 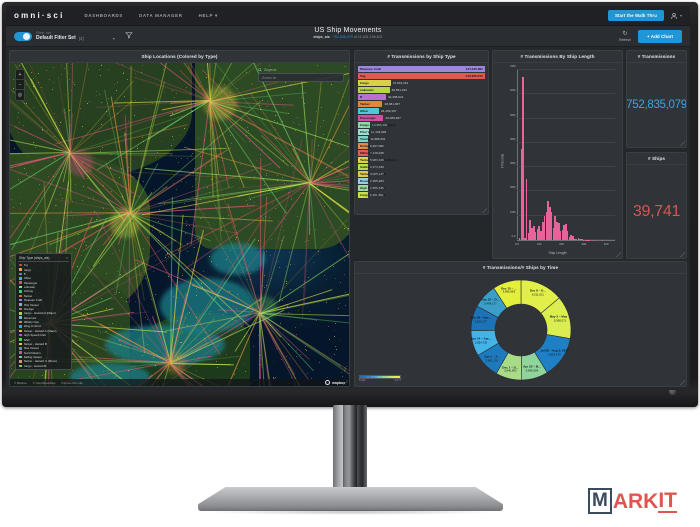 I want to click on bar-chart-row: Reserved 2,955,263, so click(x=421, y=181).